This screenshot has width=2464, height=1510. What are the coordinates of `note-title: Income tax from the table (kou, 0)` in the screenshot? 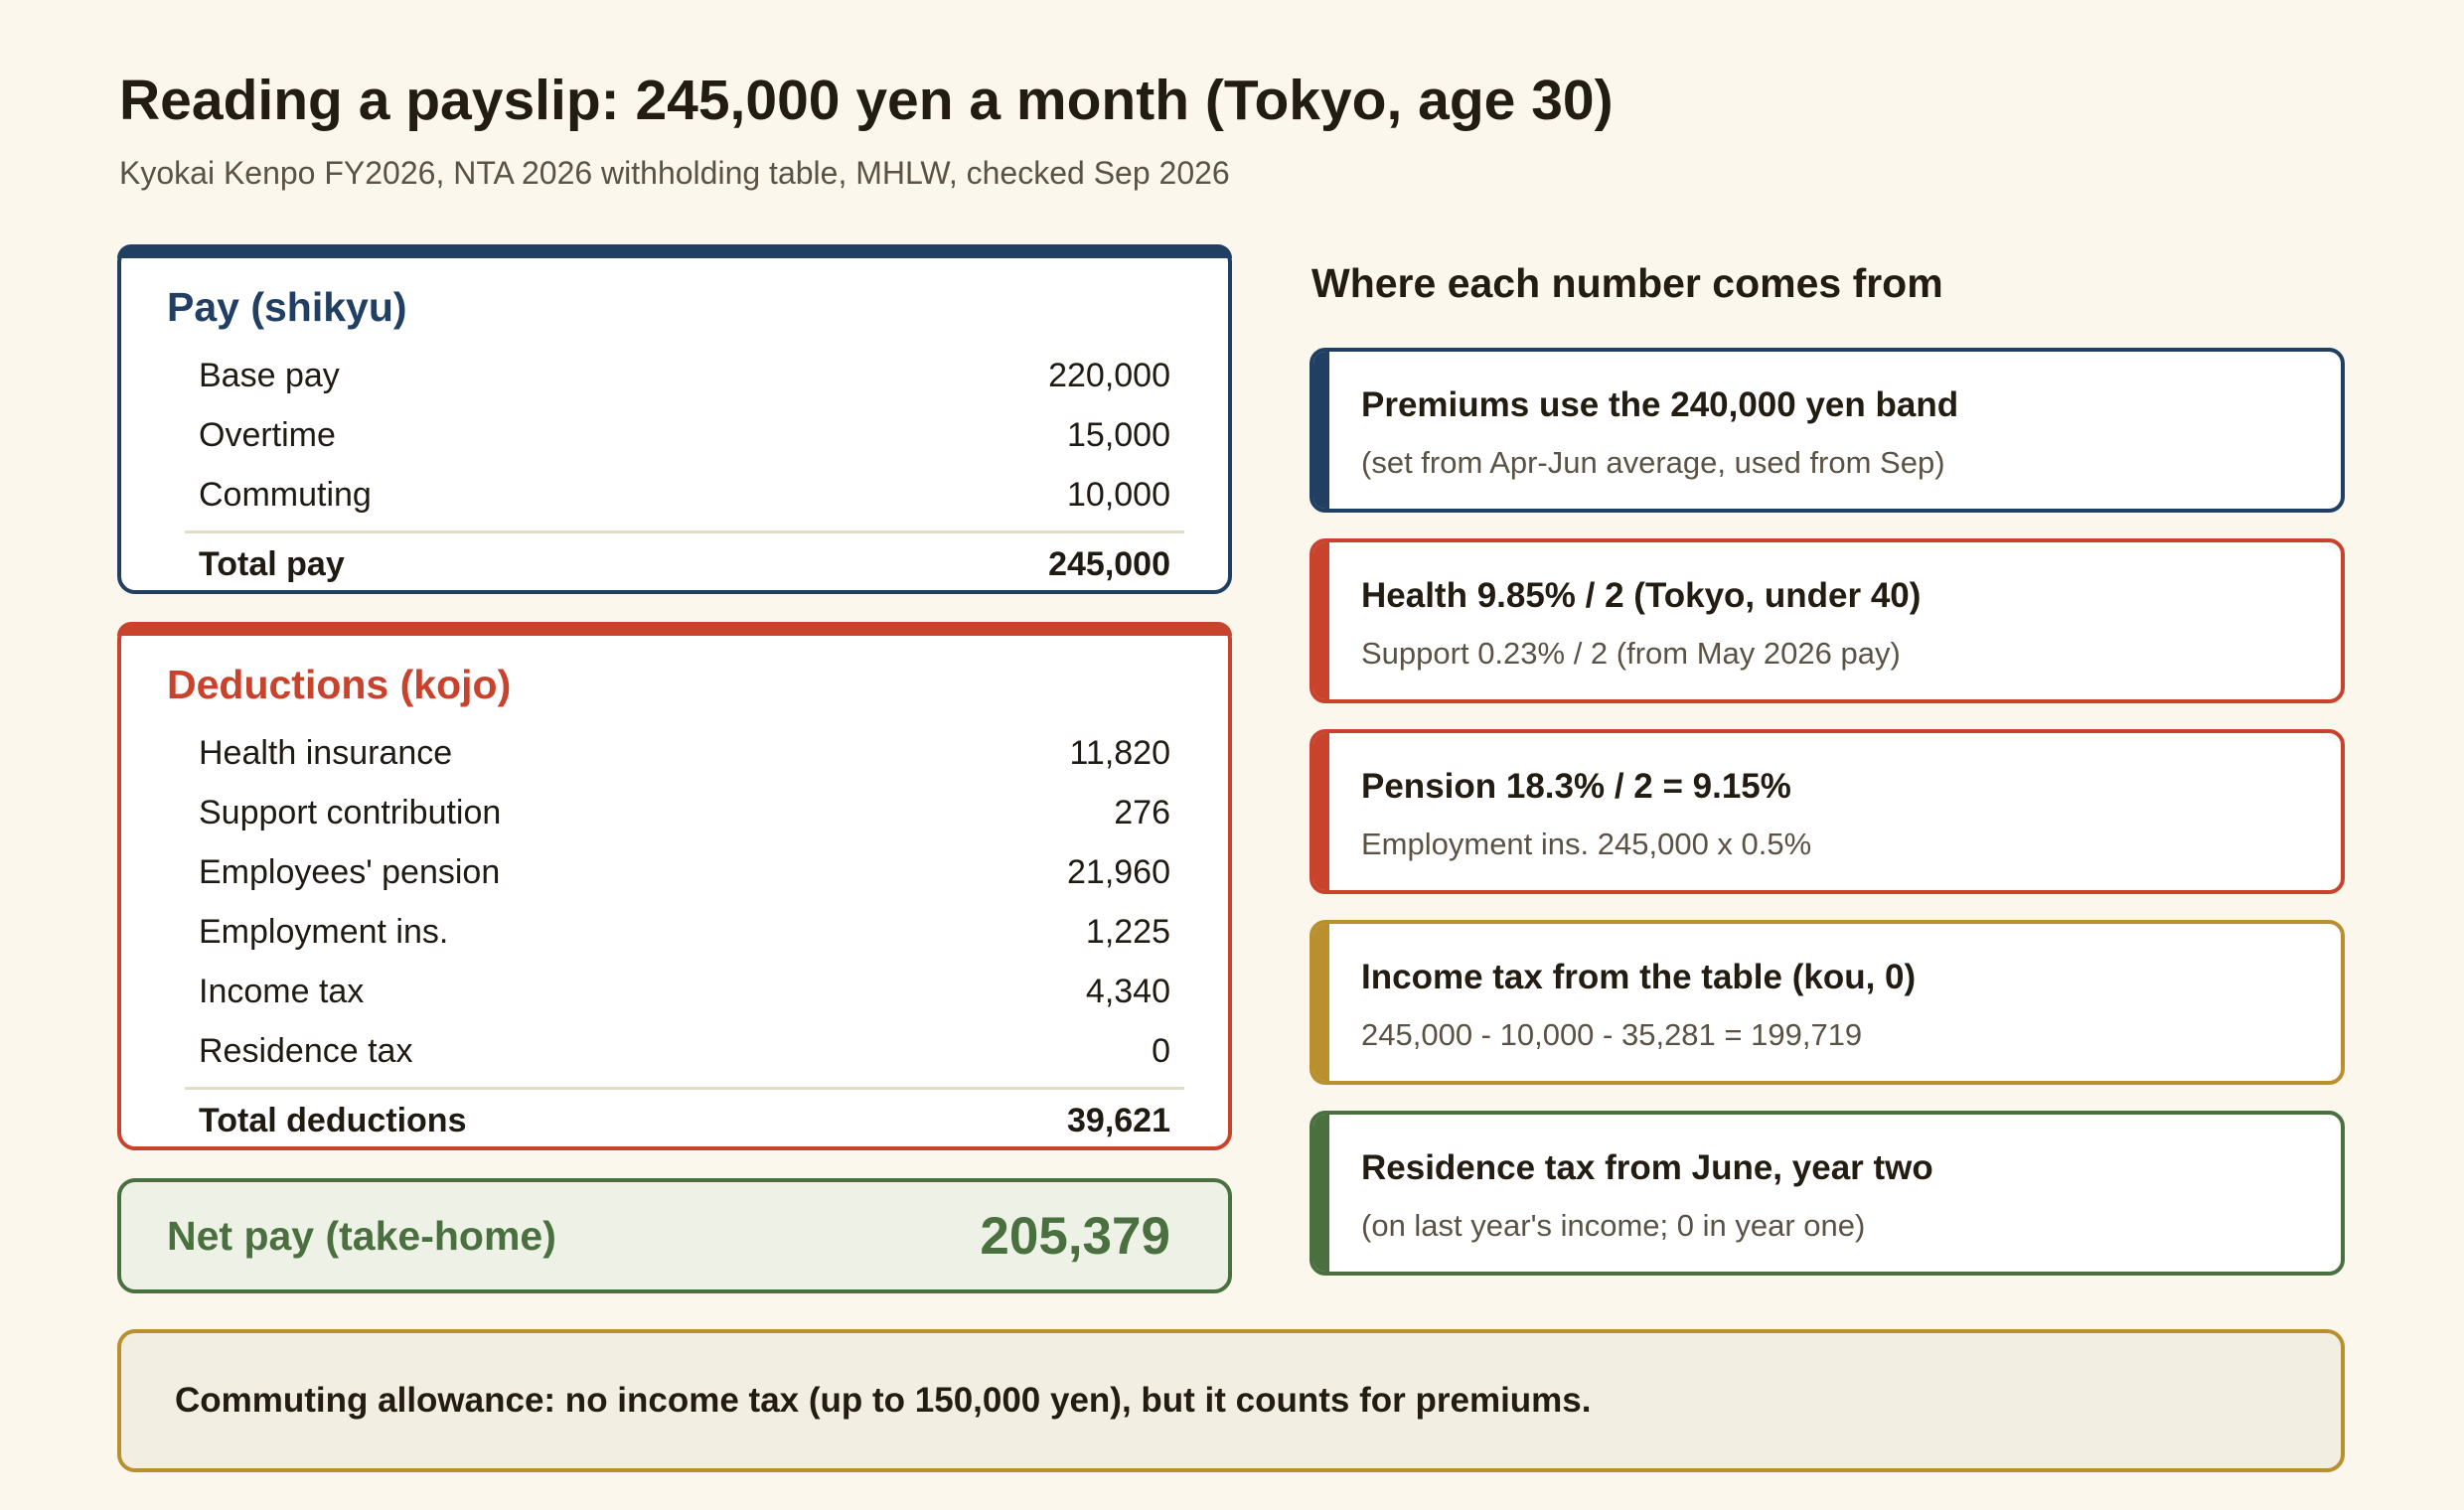 It's located at (1639, 977).